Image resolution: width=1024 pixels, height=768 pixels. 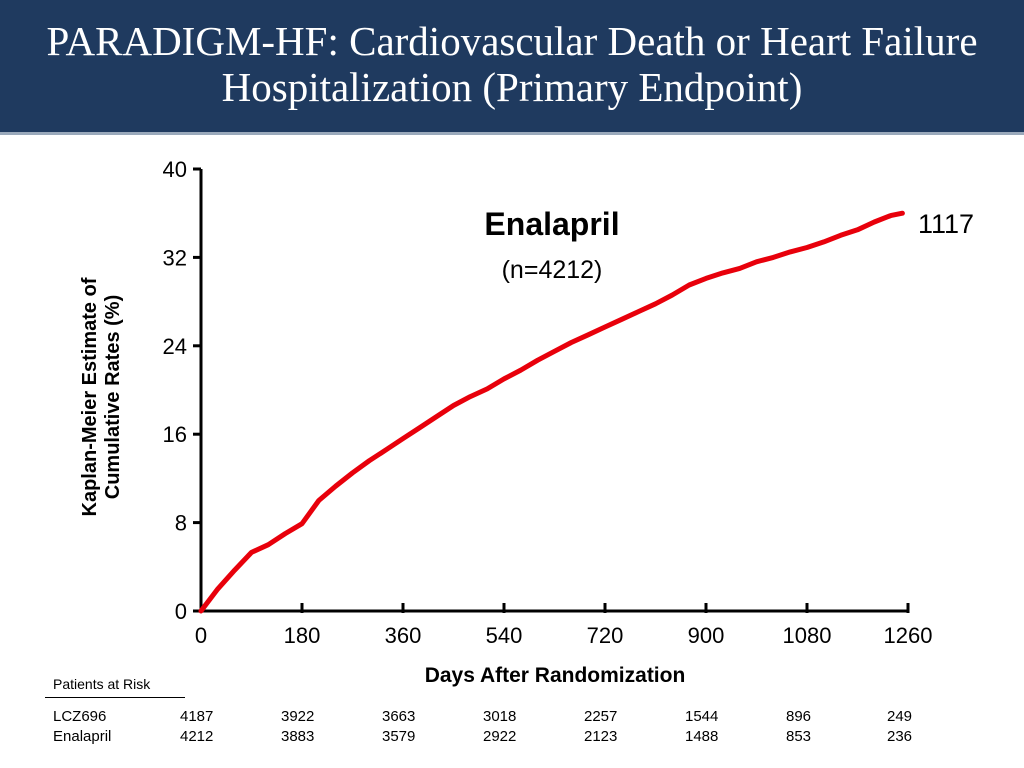 What do you see at coordinates (197, 736) in the screenshot?
I see `risk-row-value: 4212` at bounding box center [197, 736].